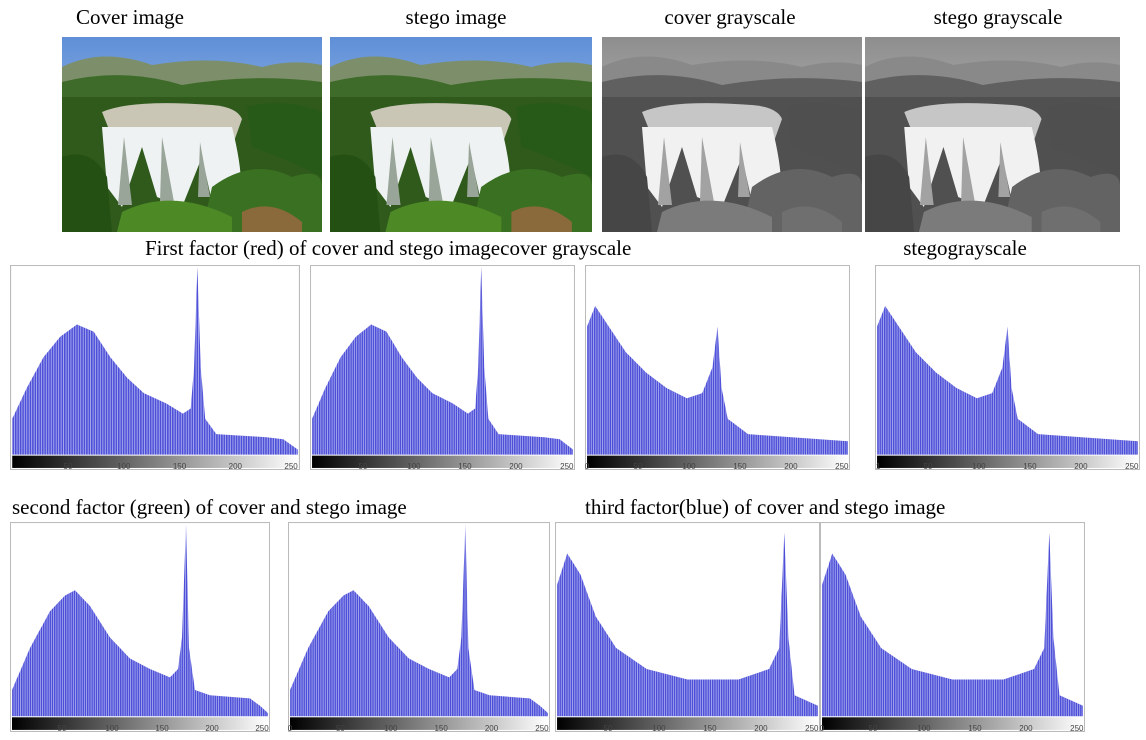  Describe the element at coordinates (965, 248) in the screenshot. I see `caption: stegograyscale` at that location.